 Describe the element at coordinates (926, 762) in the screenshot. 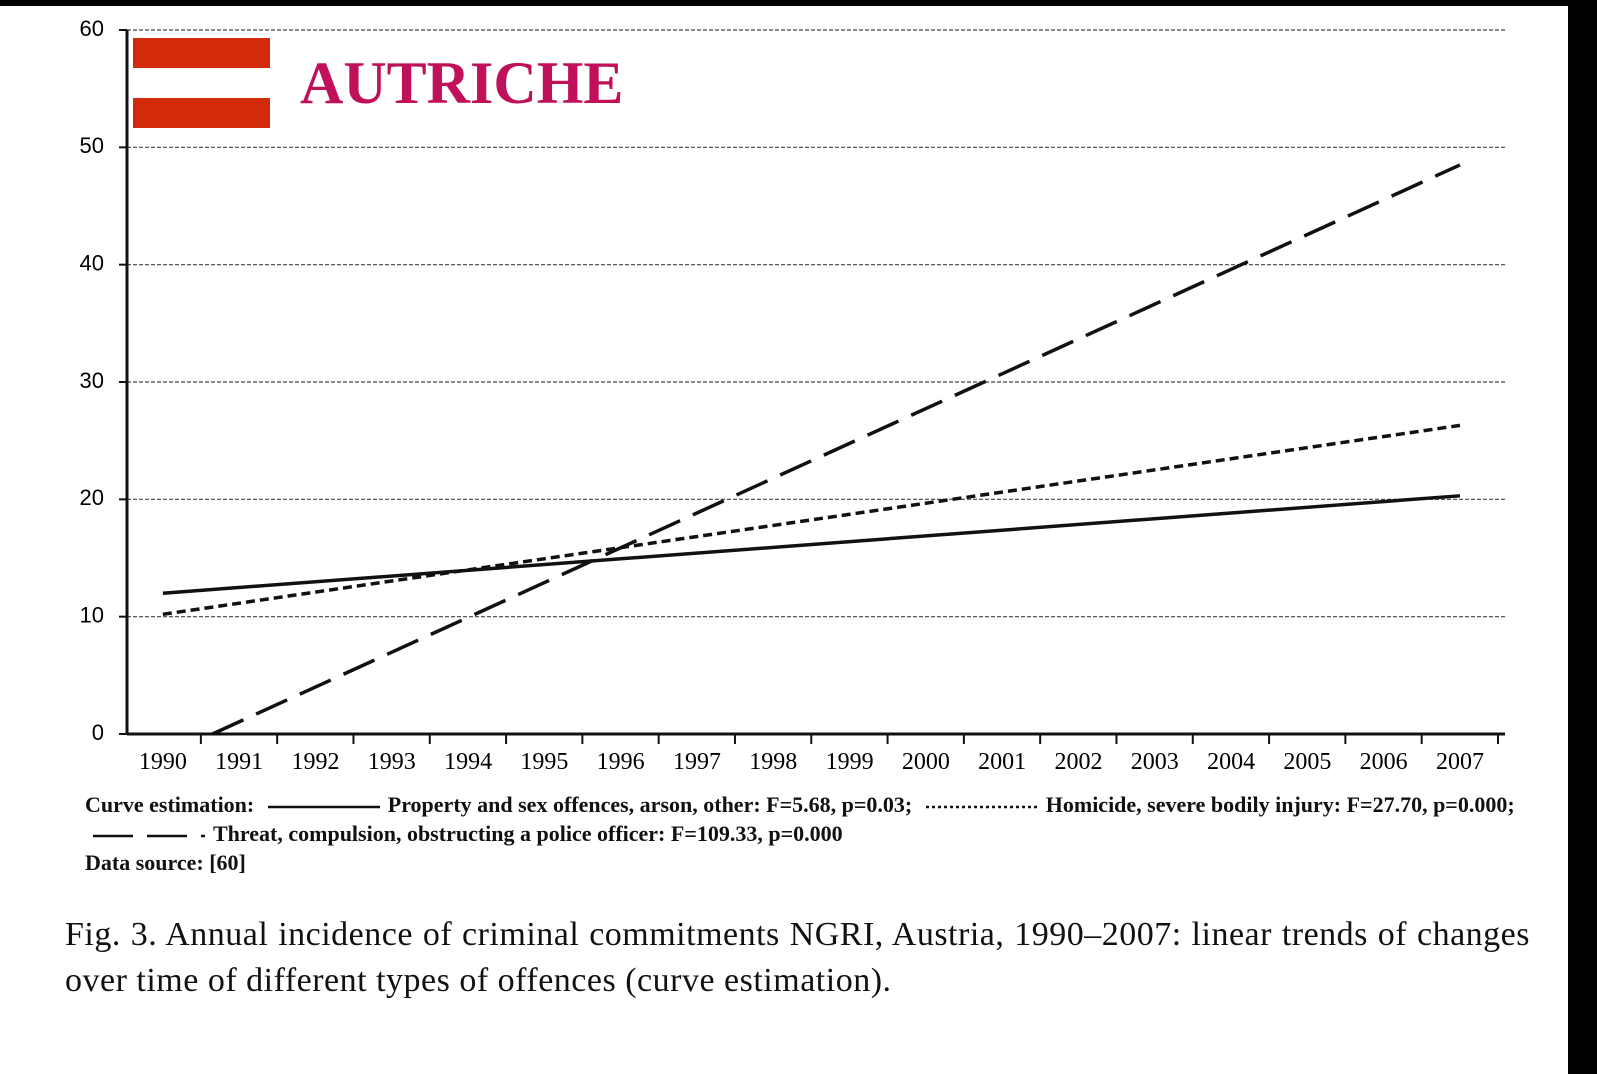

I see `x-tick-label: 2000` at that location.